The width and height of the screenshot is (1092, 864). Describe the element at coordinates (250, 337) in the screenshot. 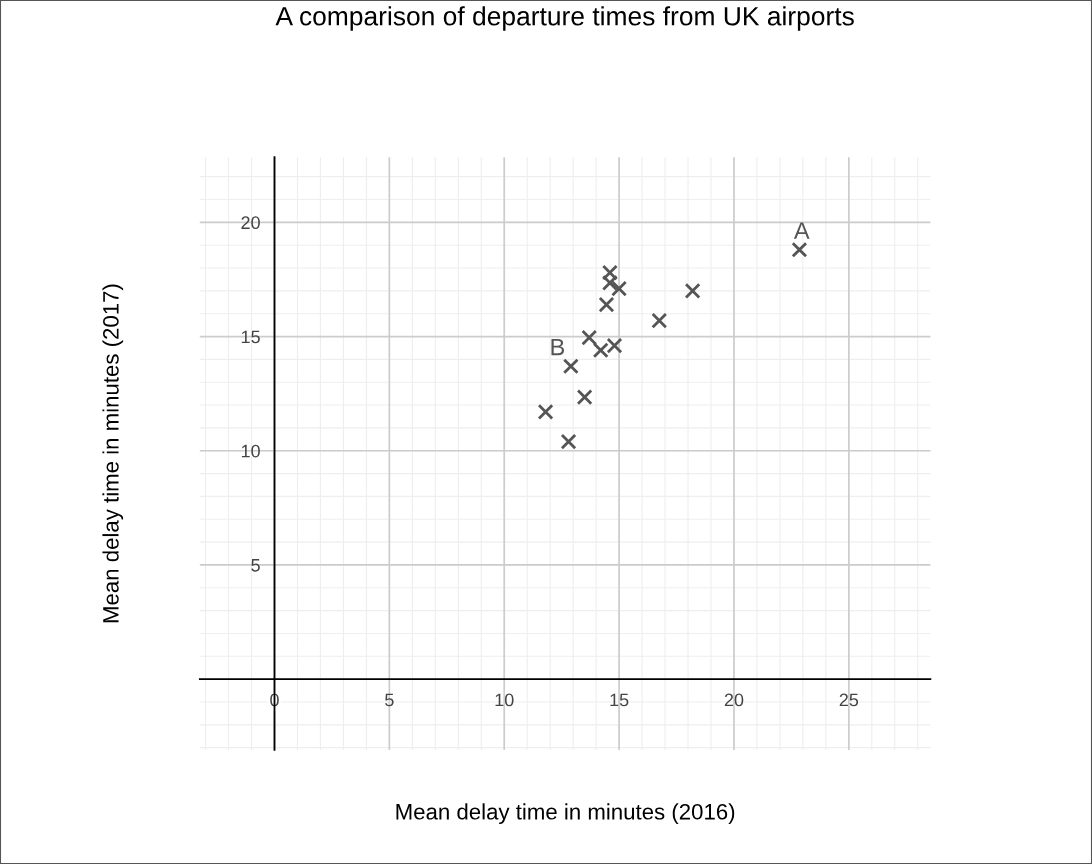

I see `y-tick-label: 15` at that location.